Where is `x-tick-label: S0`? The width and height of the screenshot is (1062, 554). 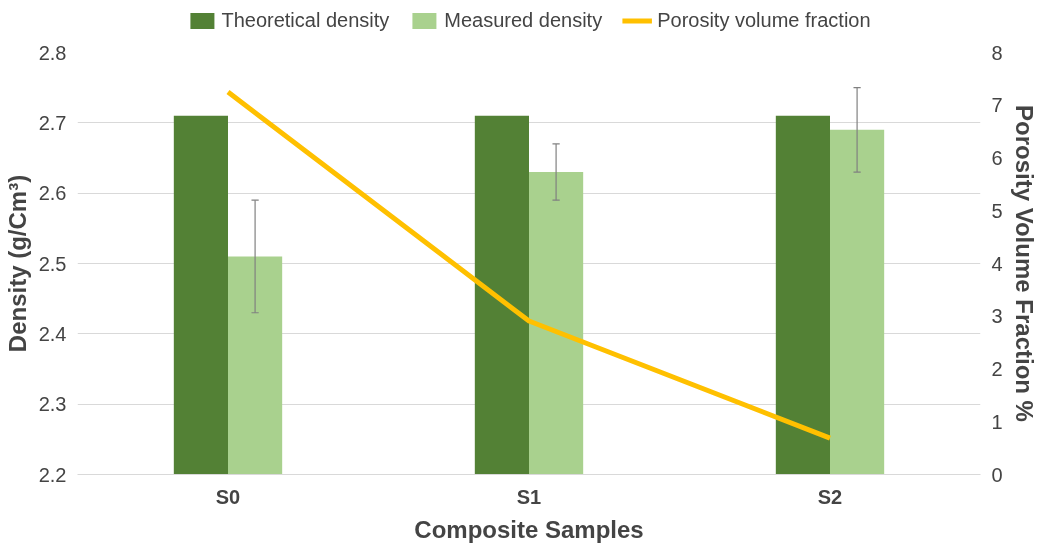
x-tick-label: S0 is located at coordinates (228, 496).